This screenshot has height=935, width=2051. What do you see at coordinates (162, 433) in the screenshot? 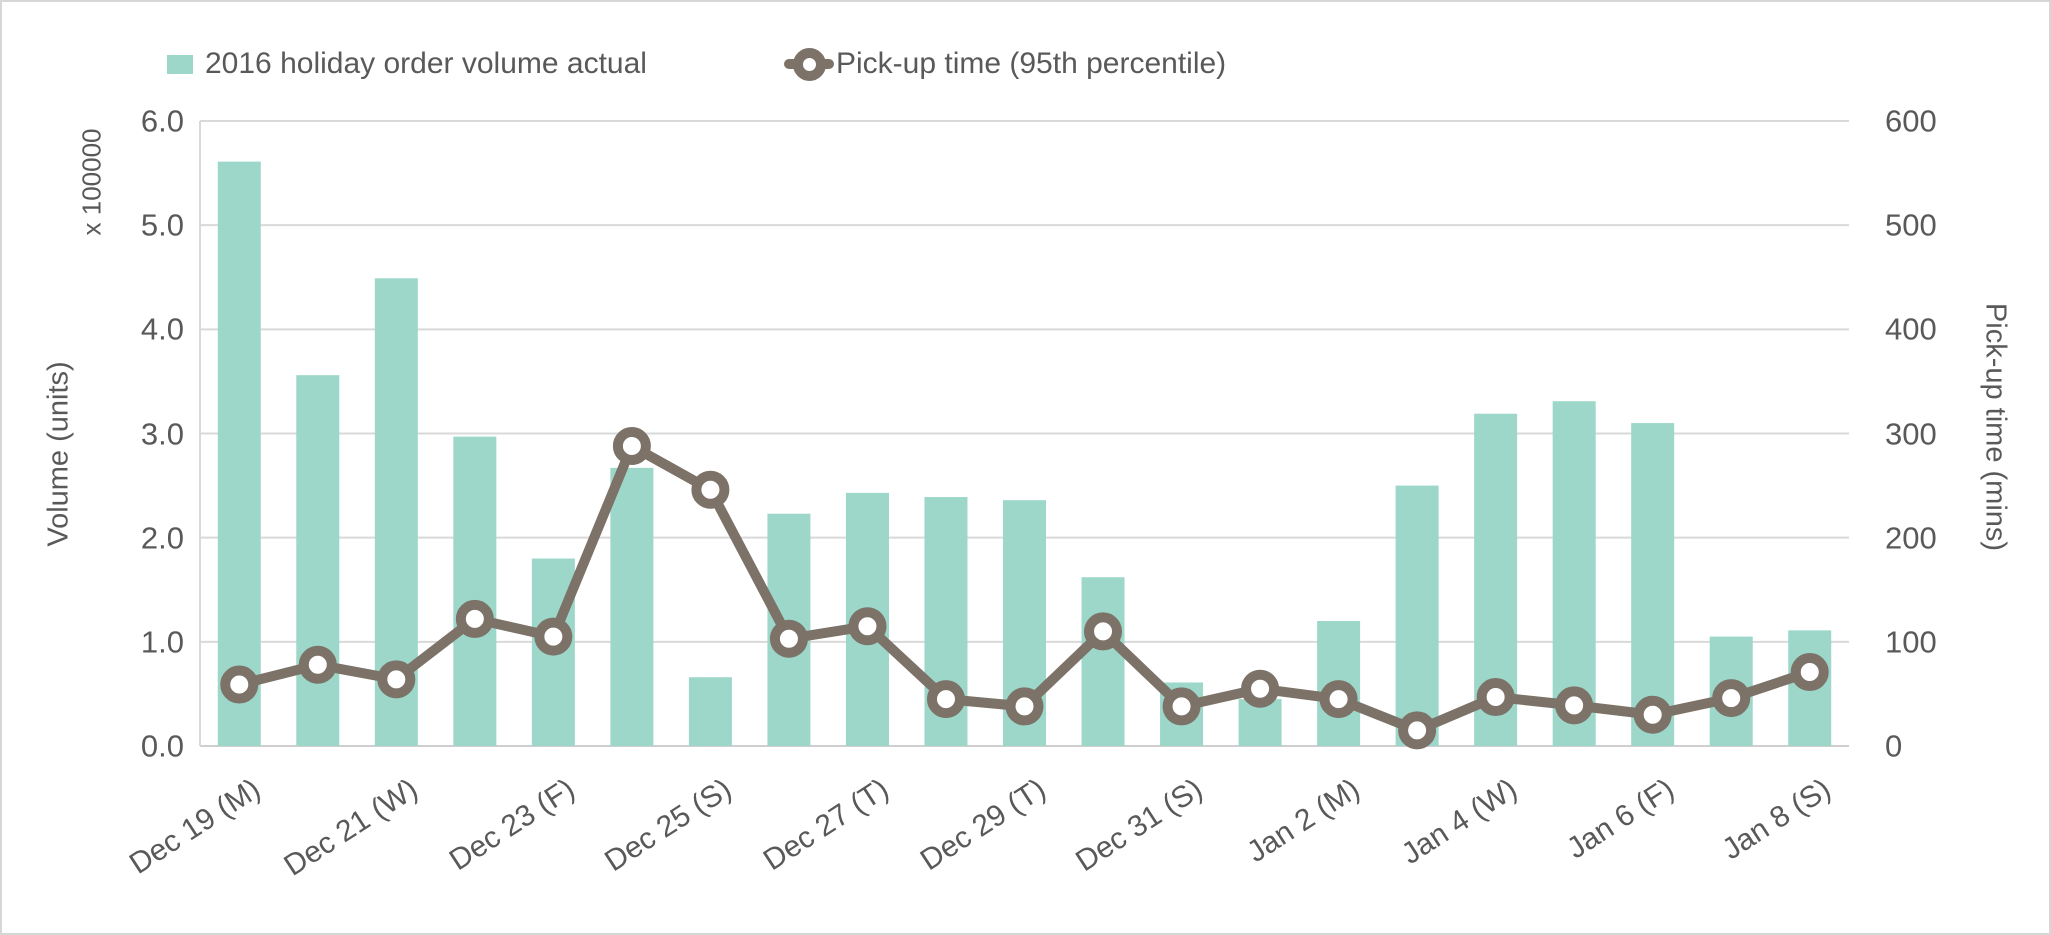
I see `left-y-tick-label: 3.0` at bounding box center [162, 433].